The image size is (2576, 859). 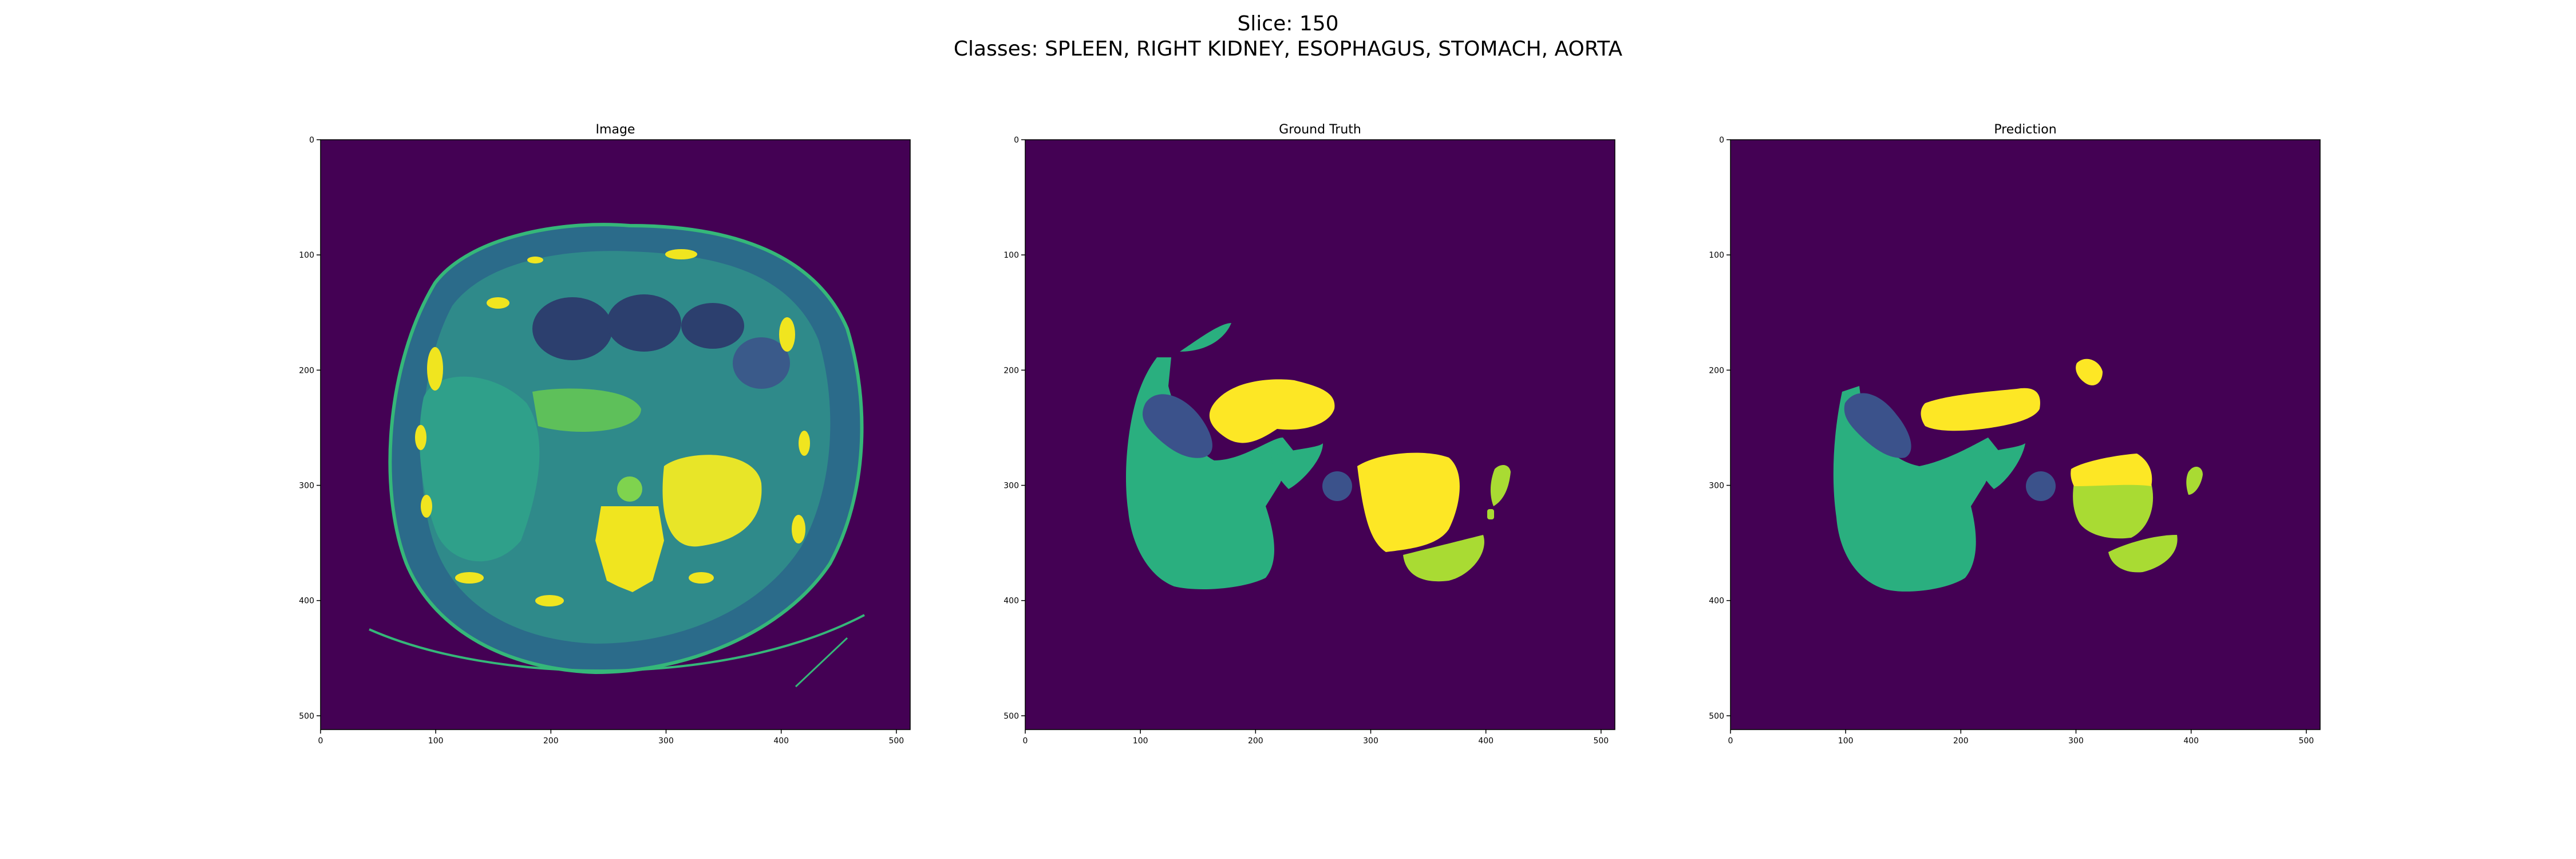 I want to click on prediction-panel-title: Prediction, so click(x=2025, y=130).